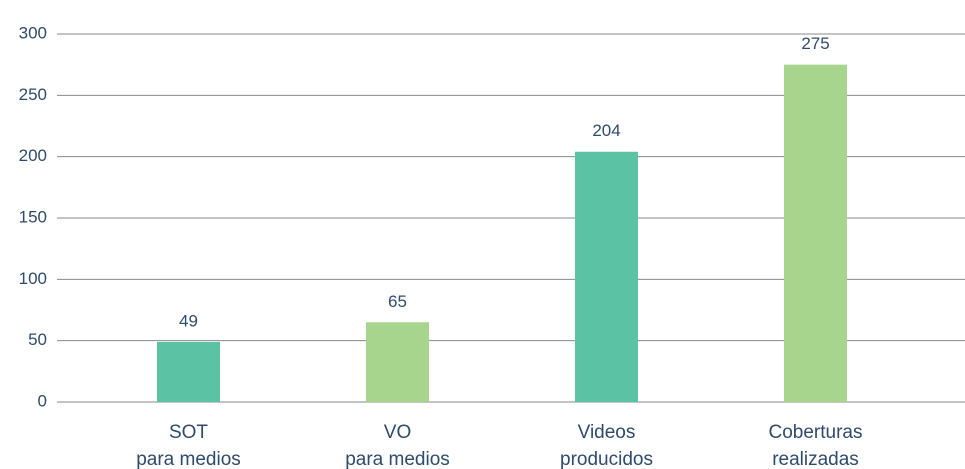  Describe the element at coordinates (607, 432) in the screenshot. I see `x-tick-label: Videos` at that location.